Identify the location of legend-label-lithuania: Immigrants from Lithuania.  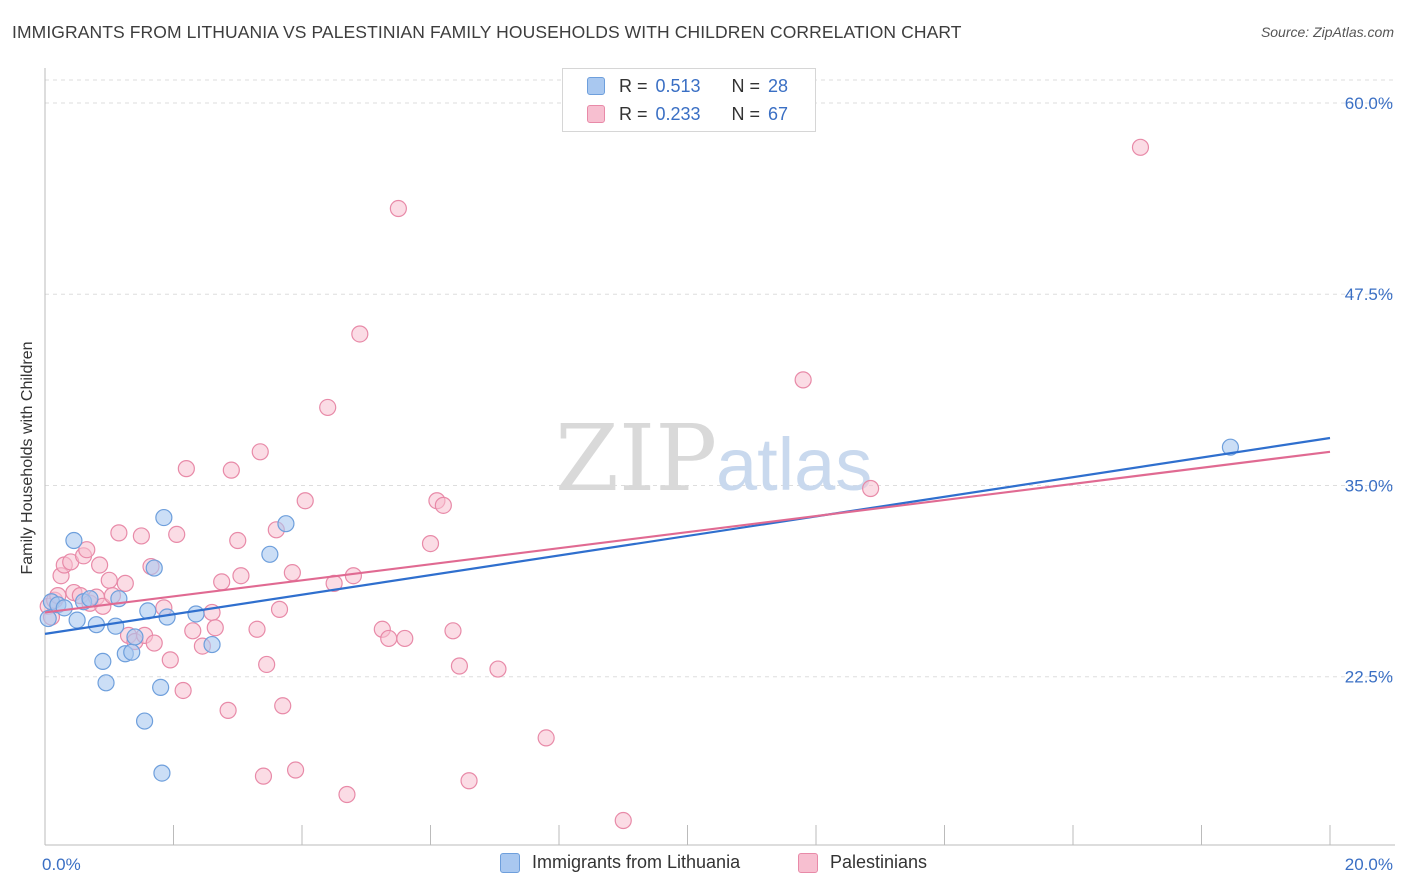
(636, 862).